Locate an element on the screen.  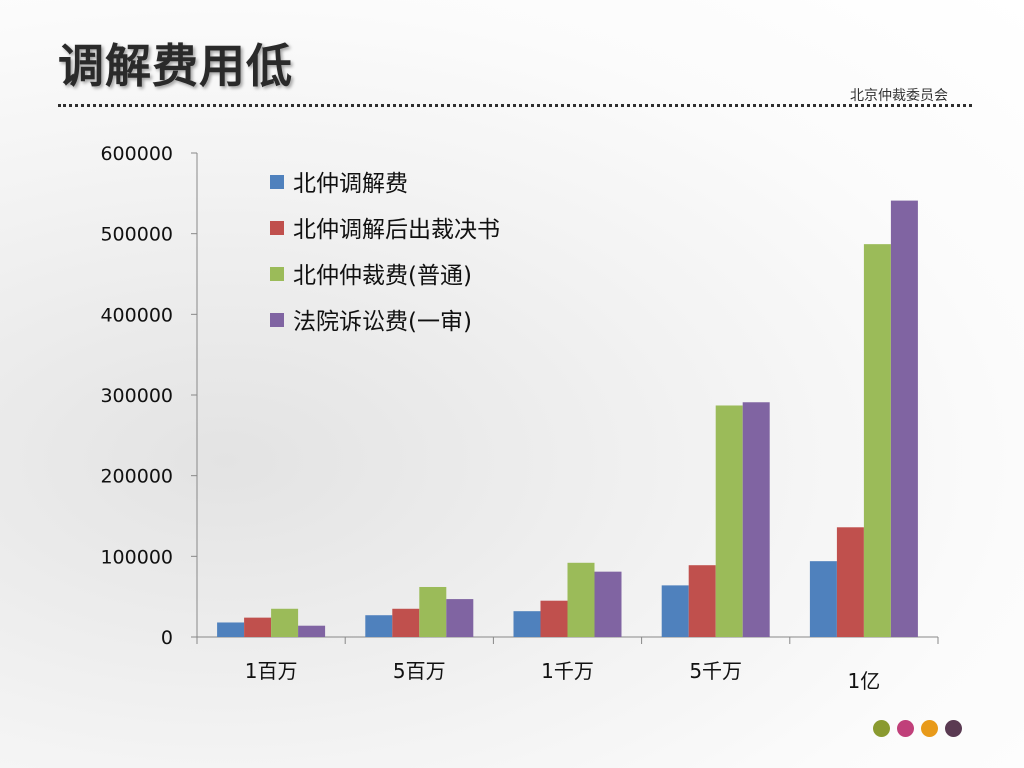
title-divider is located at coordinates (515, 105).